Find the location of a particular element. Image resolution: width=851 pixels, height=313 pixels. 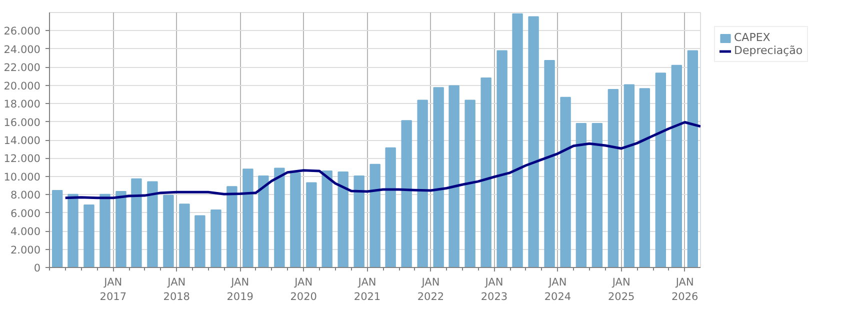

y-tick-label: 20.000 is located at coordinates (22, 86).